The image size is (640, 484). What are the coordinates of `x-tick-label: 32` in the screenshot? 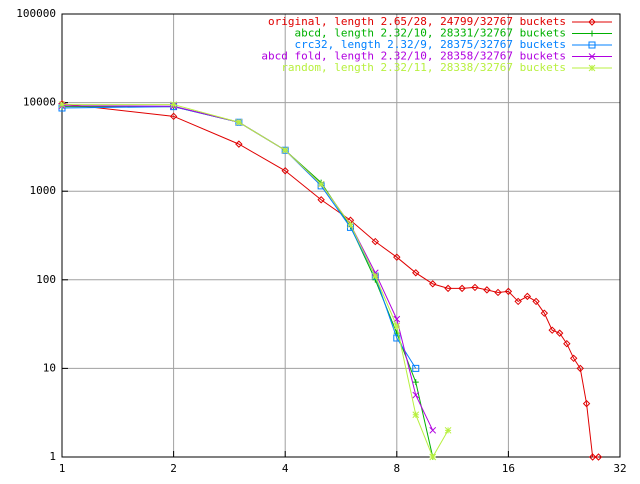 It's located at (619, 468).